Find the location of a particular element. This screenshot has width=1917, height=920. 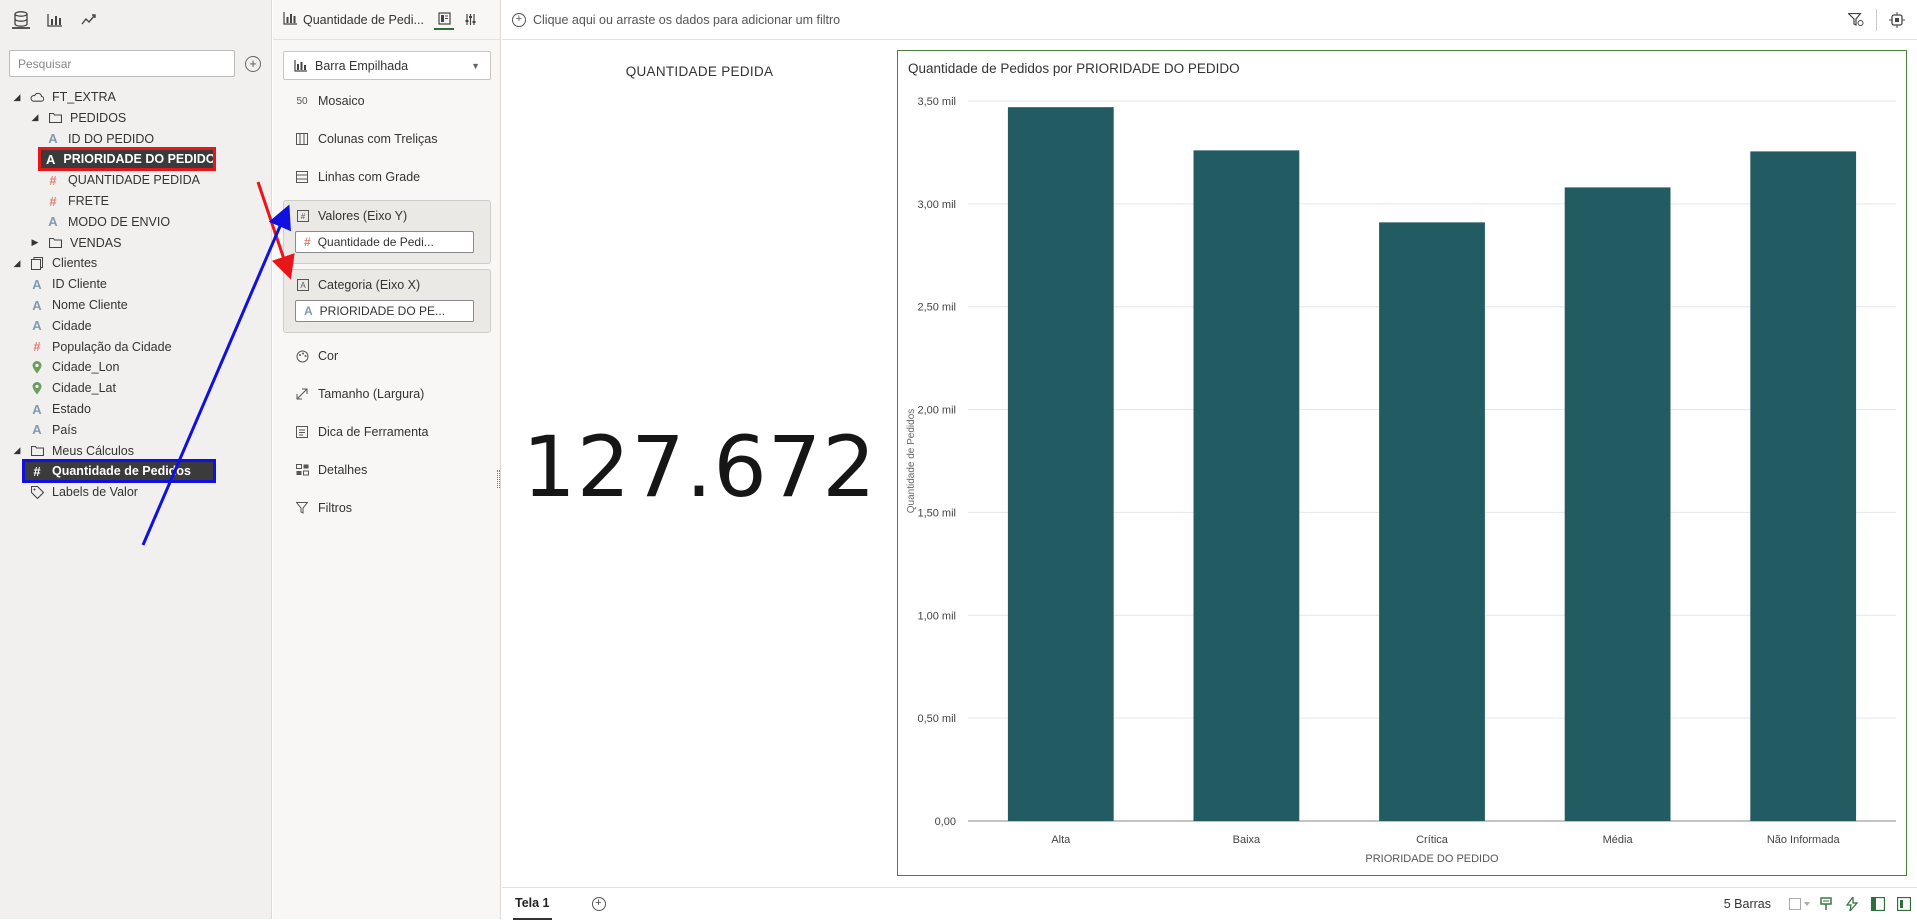

grid-rows-option: Linhas com Grade is located at coordinates (357, 177).